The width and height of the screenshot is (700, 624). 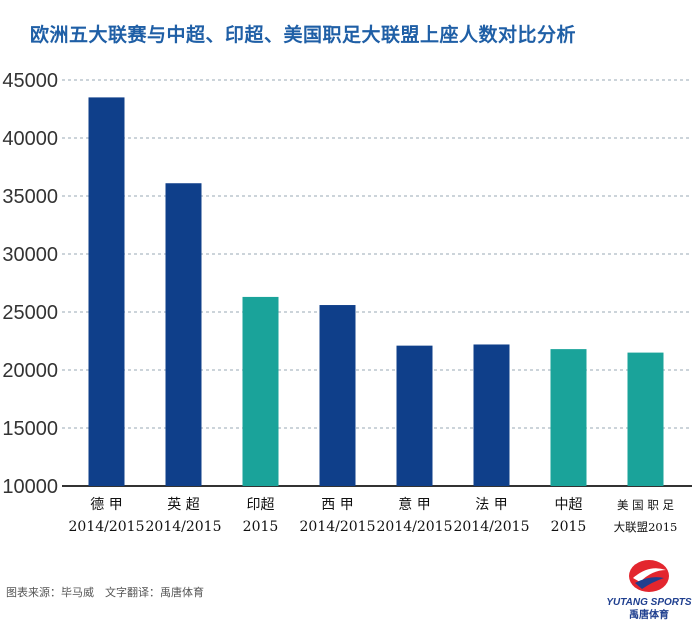 What do you see at coordinates (30, 487) in the screenshot?
I see `y-tick-label: 10000` at bounding box center [30, 487].